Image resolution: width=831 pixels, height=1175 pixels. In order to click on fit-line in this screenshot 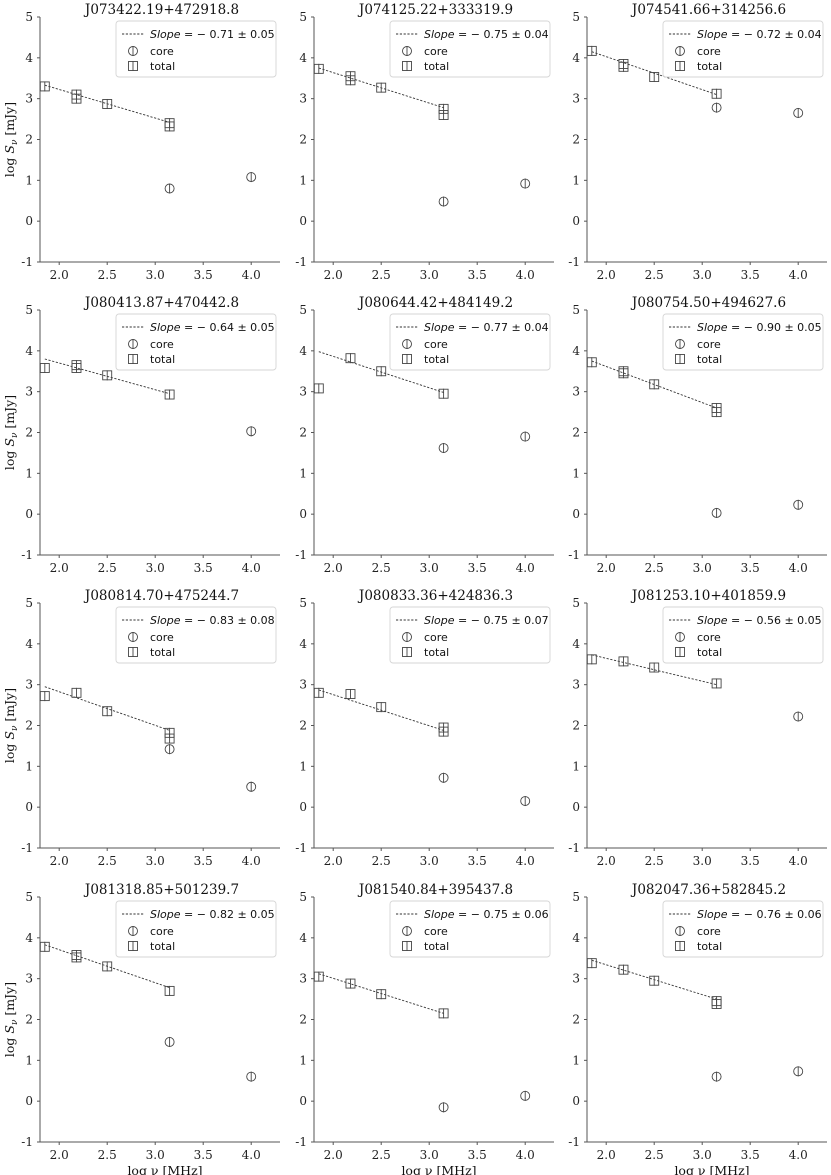, I will do `click(654, 670)`.